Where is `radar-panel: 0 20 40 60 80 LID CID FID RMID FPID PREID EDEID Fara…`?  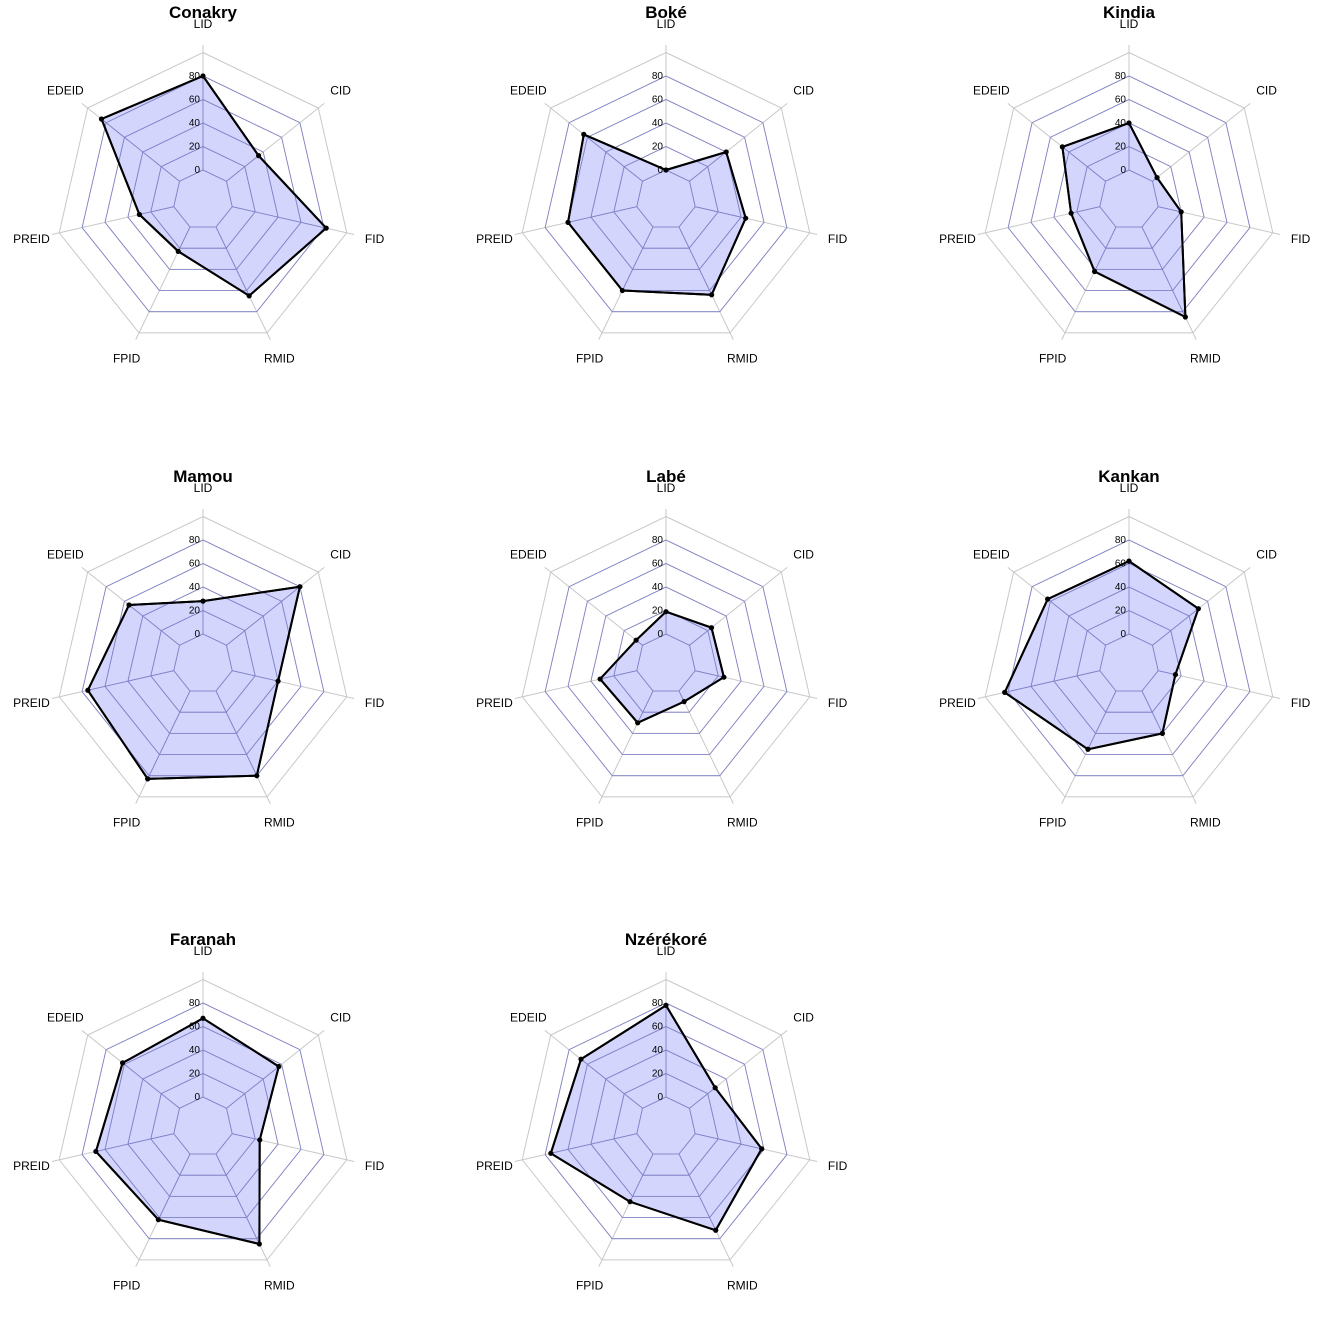
radar-panel: 0 20 40 60 80 LID CID FID RMID FPID PREID EDEID Fara… is located at coordinates (199, 1111).